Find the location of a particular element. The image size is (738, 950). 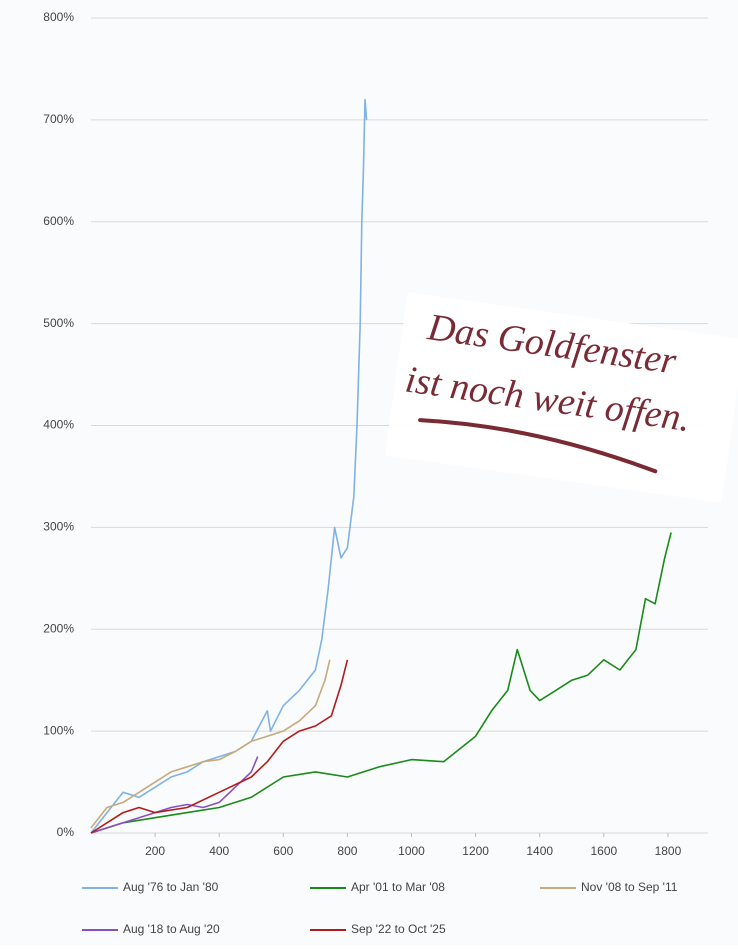

legend-label: Aug '76 to Jan '80 is located at coordinates (171, 887).